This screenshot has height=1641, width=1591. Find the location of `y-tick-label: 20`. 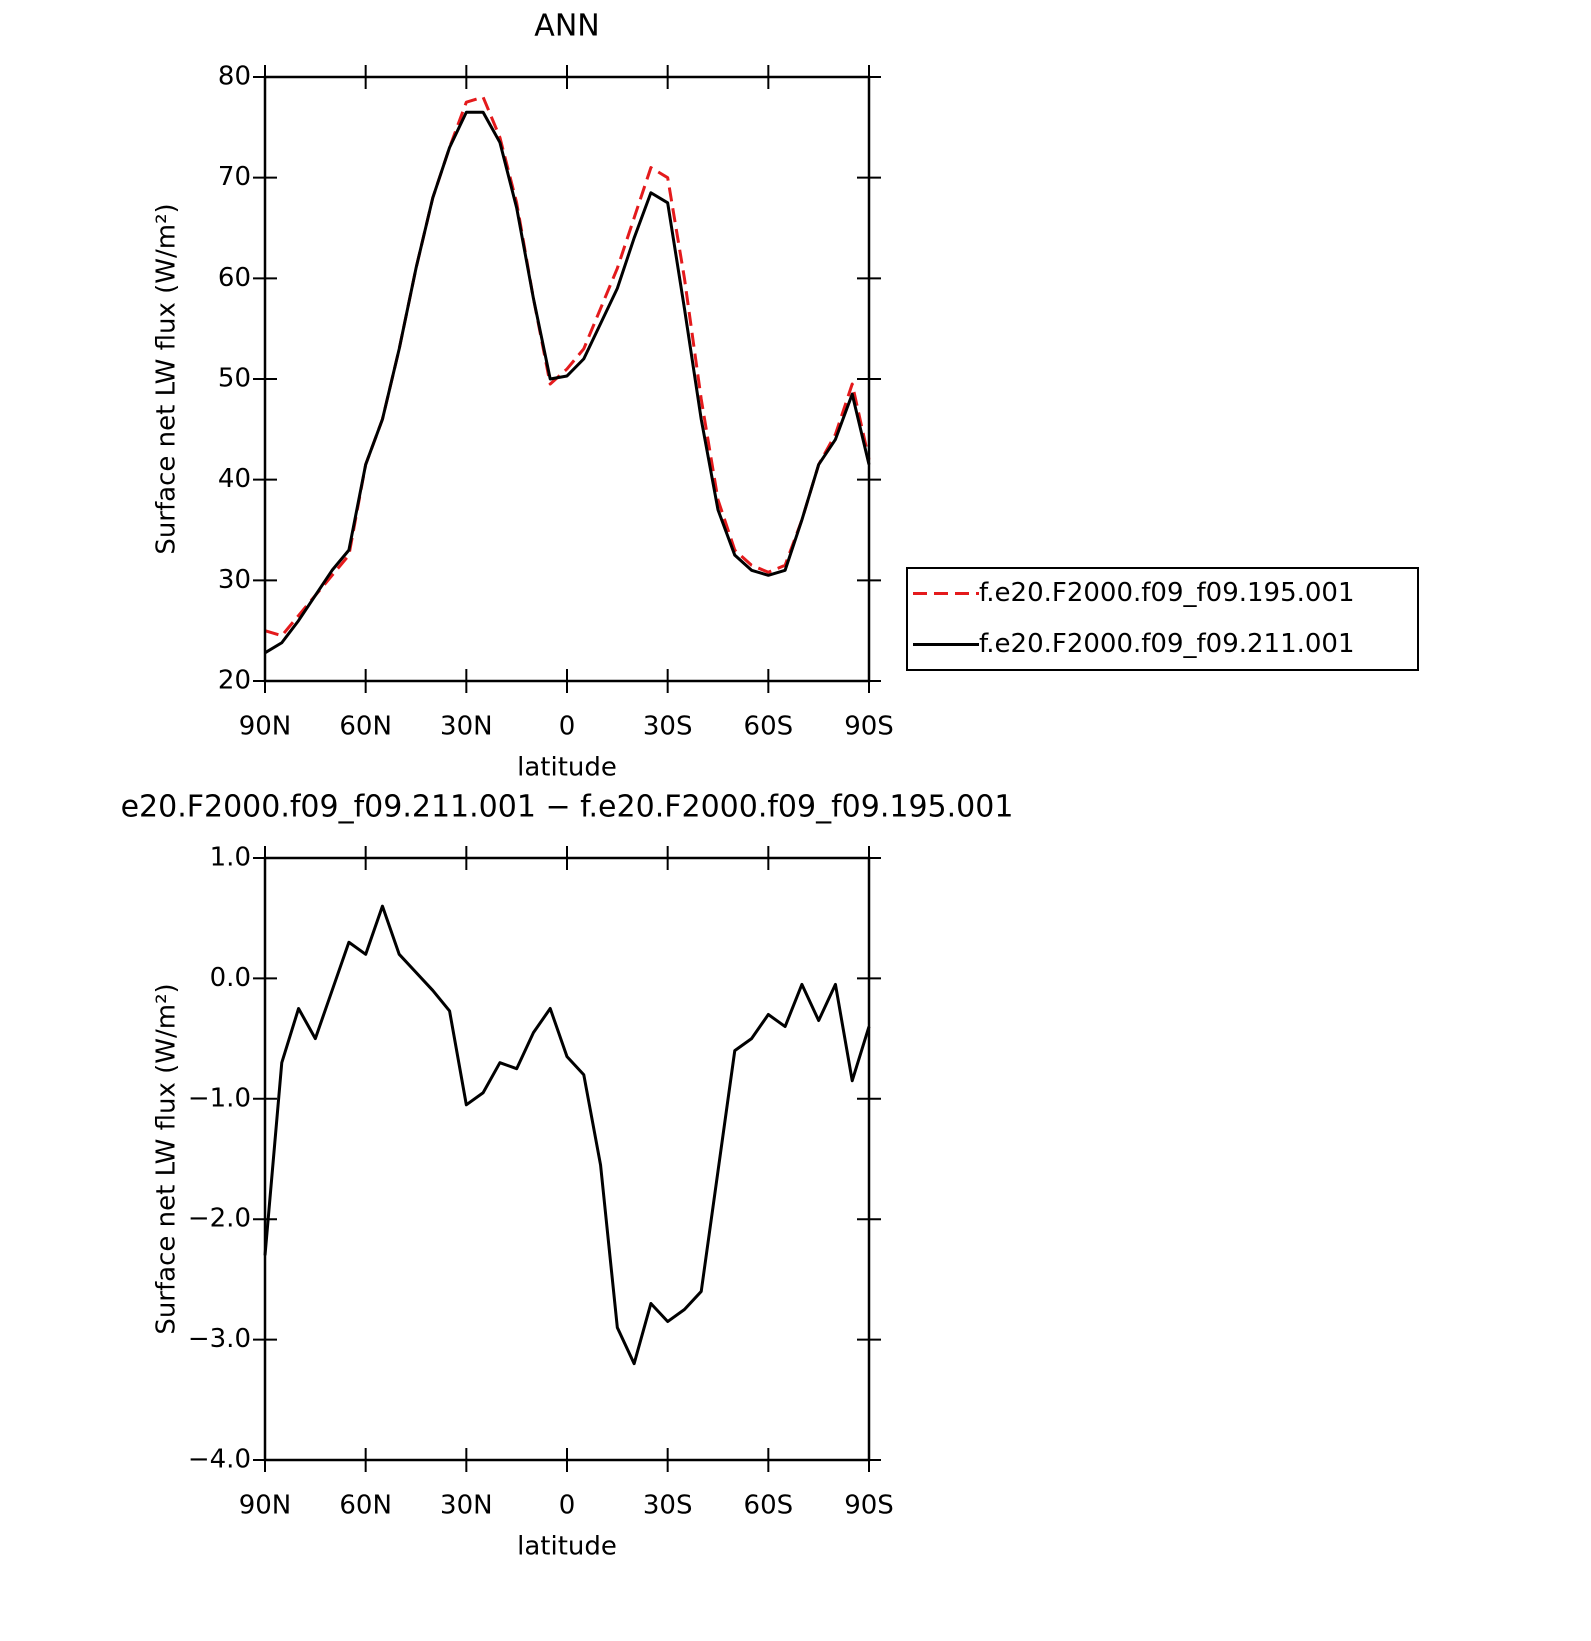

y-tick-label: 20 is located at coordinates (234, 681).